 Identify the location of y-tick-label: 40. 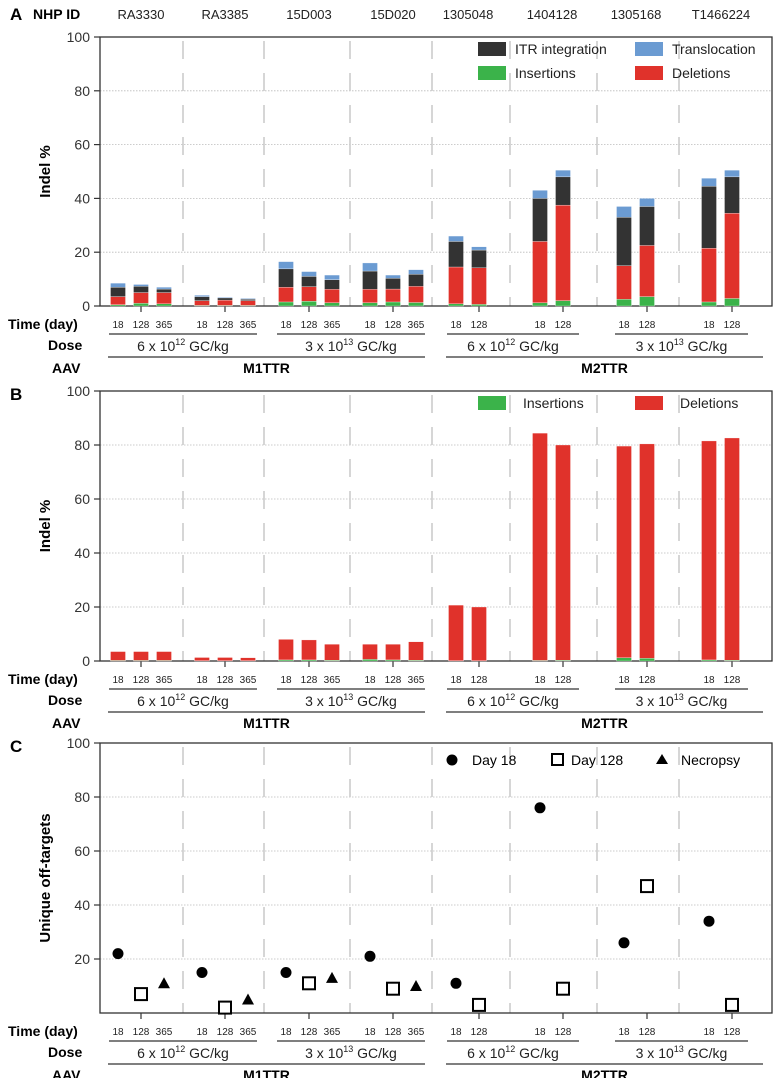
(82, 905).